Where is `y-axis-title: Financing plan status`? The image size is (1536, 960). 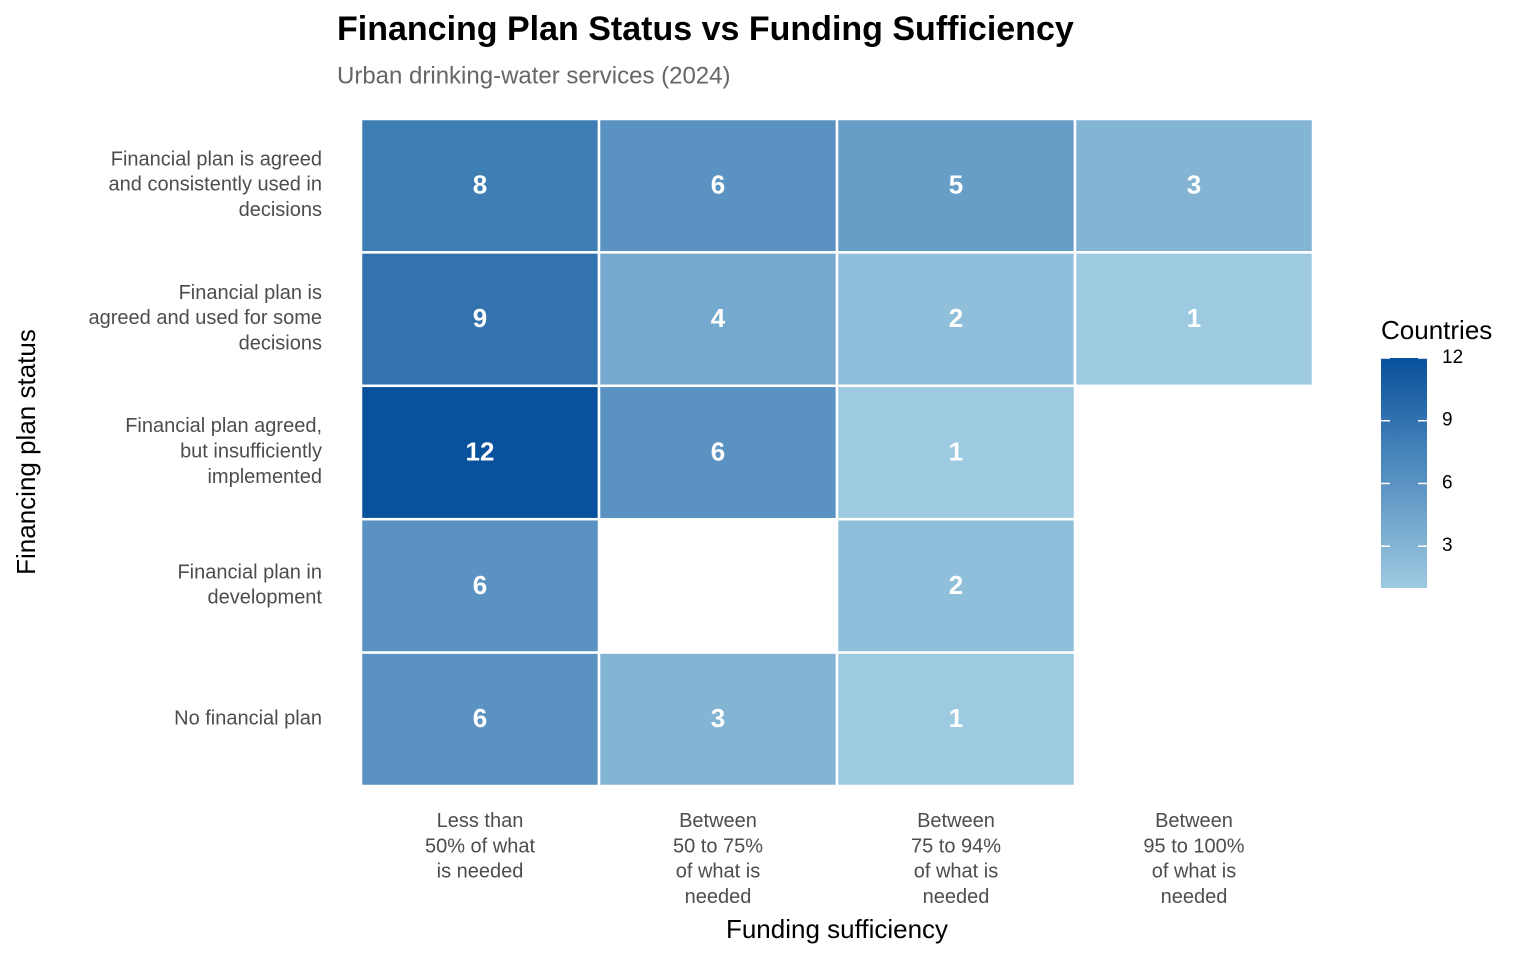 y-axis-title: Financing plan status is located at coordinates (26, 452).